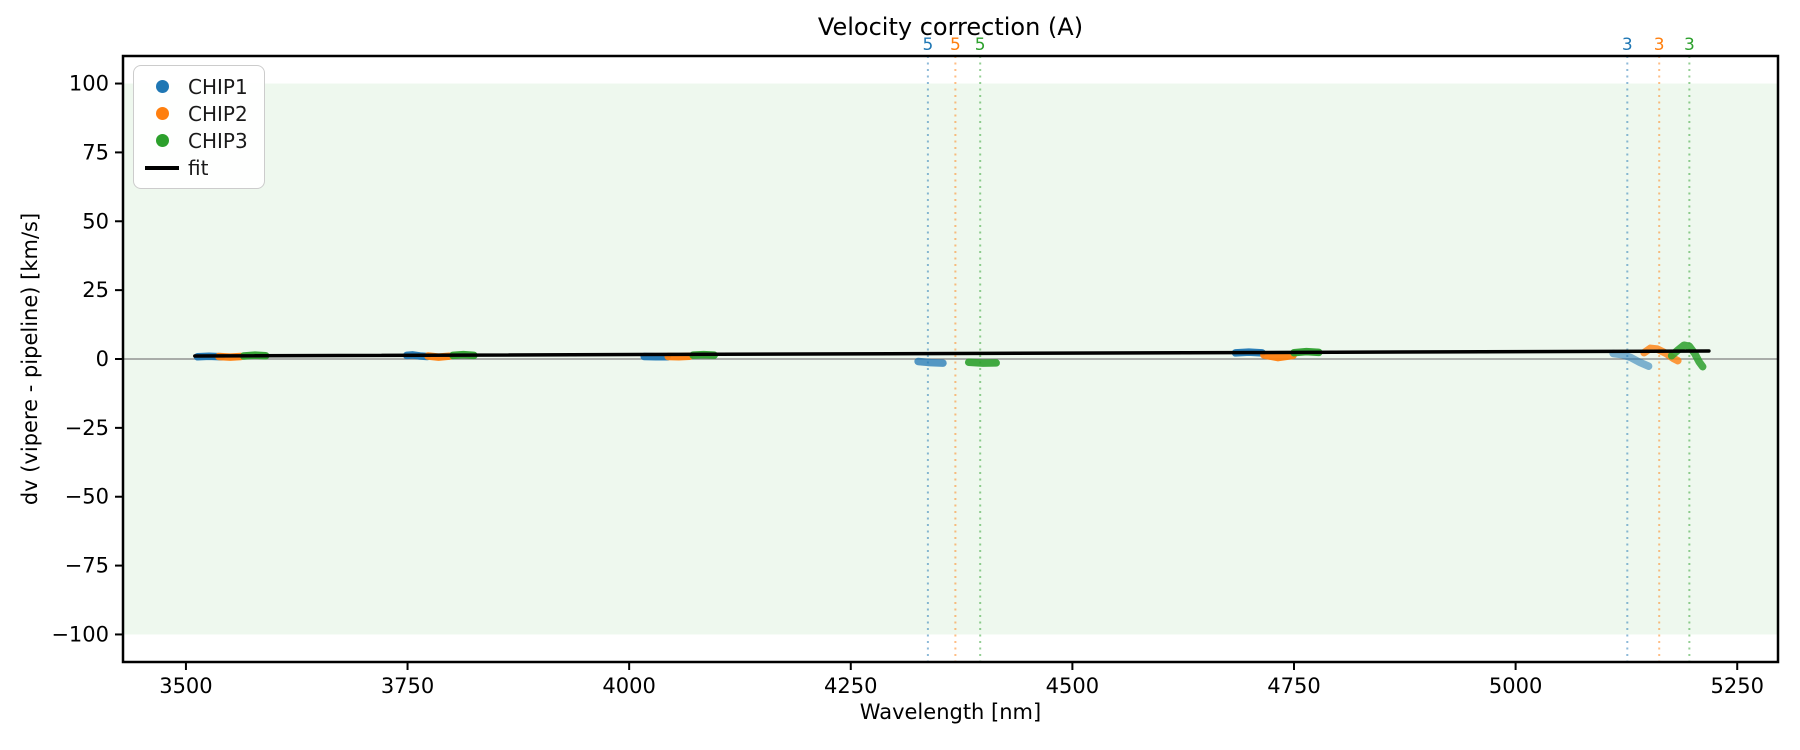 This screenshot has width=1800, height=750. I want to click on x-tick-label: 4500, so click(1072, 686).